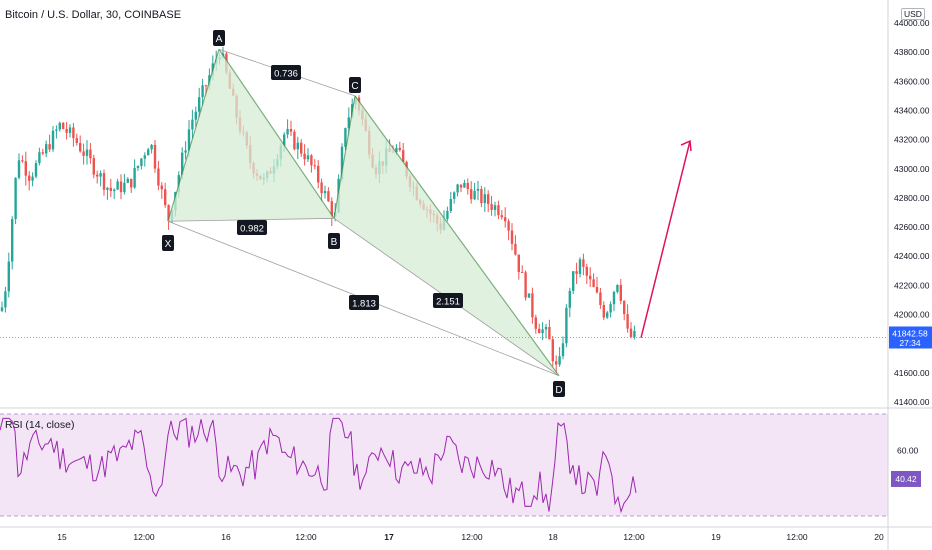  Describe the element at coordinates (448, 302) in the screenshot. I see `ratio-label: 2.151` at that location.